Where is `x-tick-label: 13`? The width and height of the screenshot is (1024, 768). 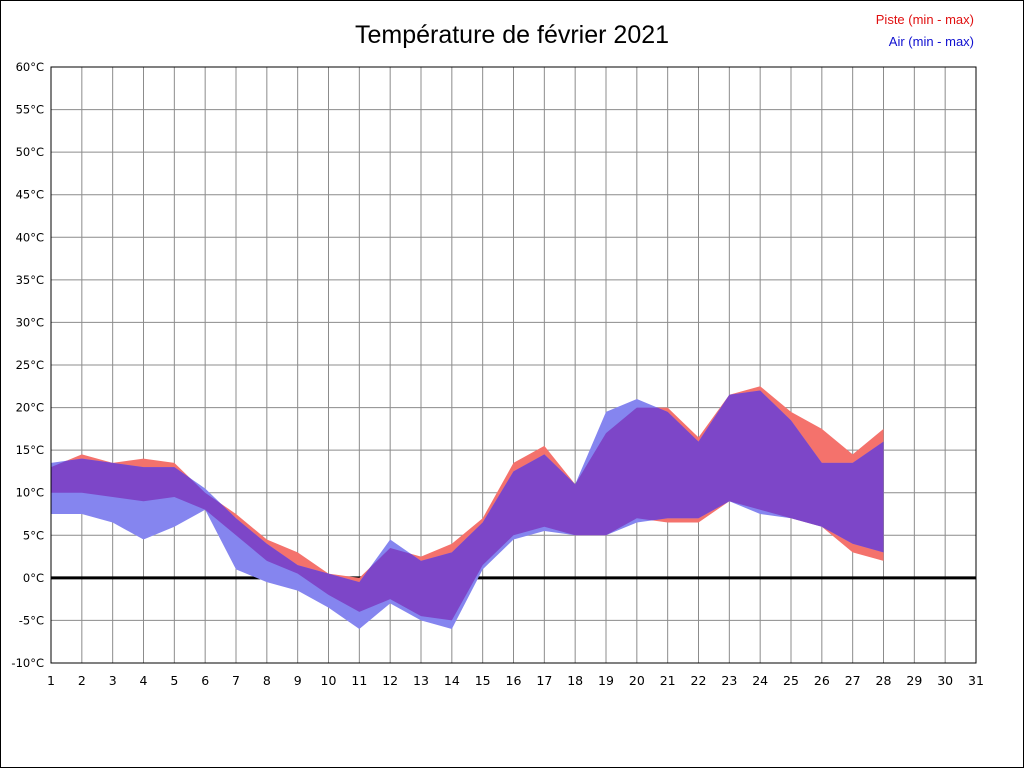 x-tick-label: 13 is located at coordinates (421, 680).